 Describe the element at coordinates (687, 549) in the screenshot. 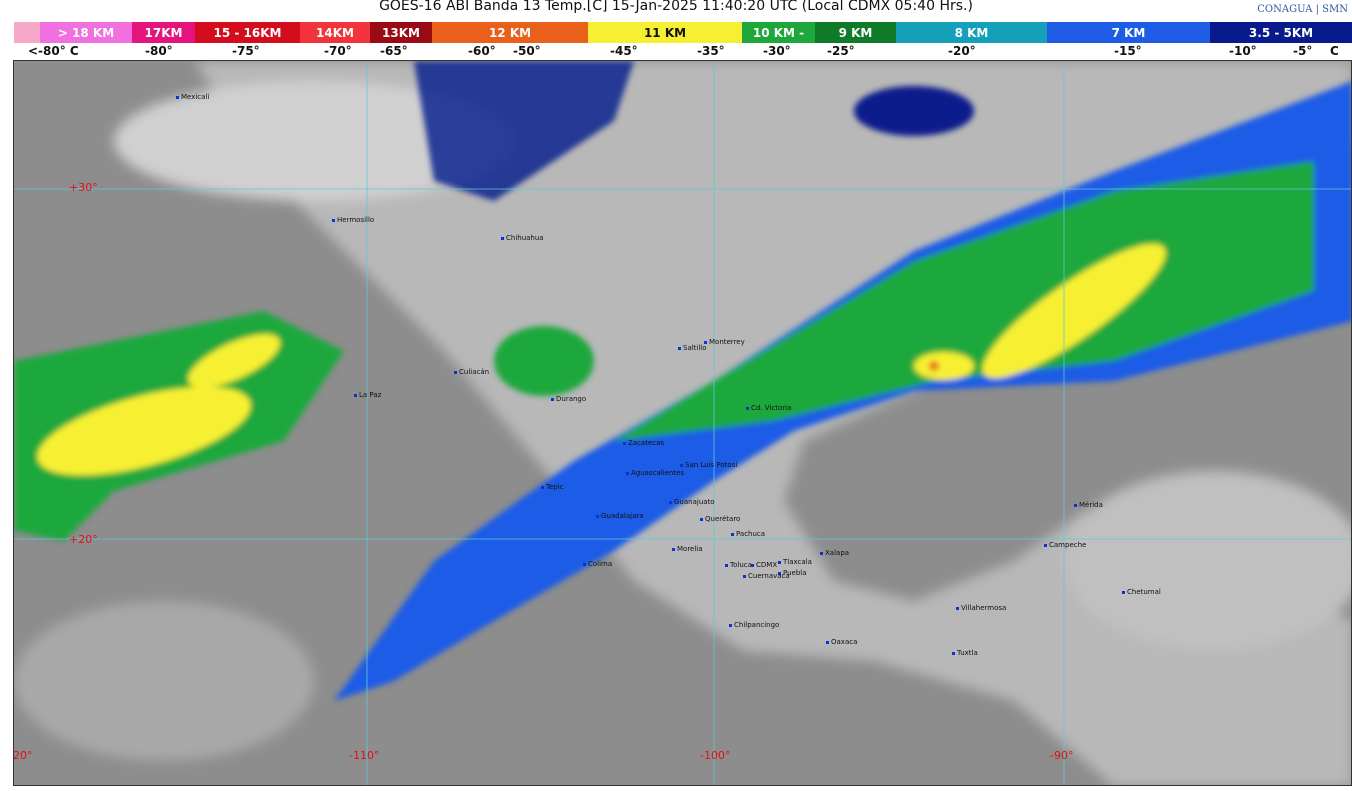

I see `city-label: Morelia` at that location.